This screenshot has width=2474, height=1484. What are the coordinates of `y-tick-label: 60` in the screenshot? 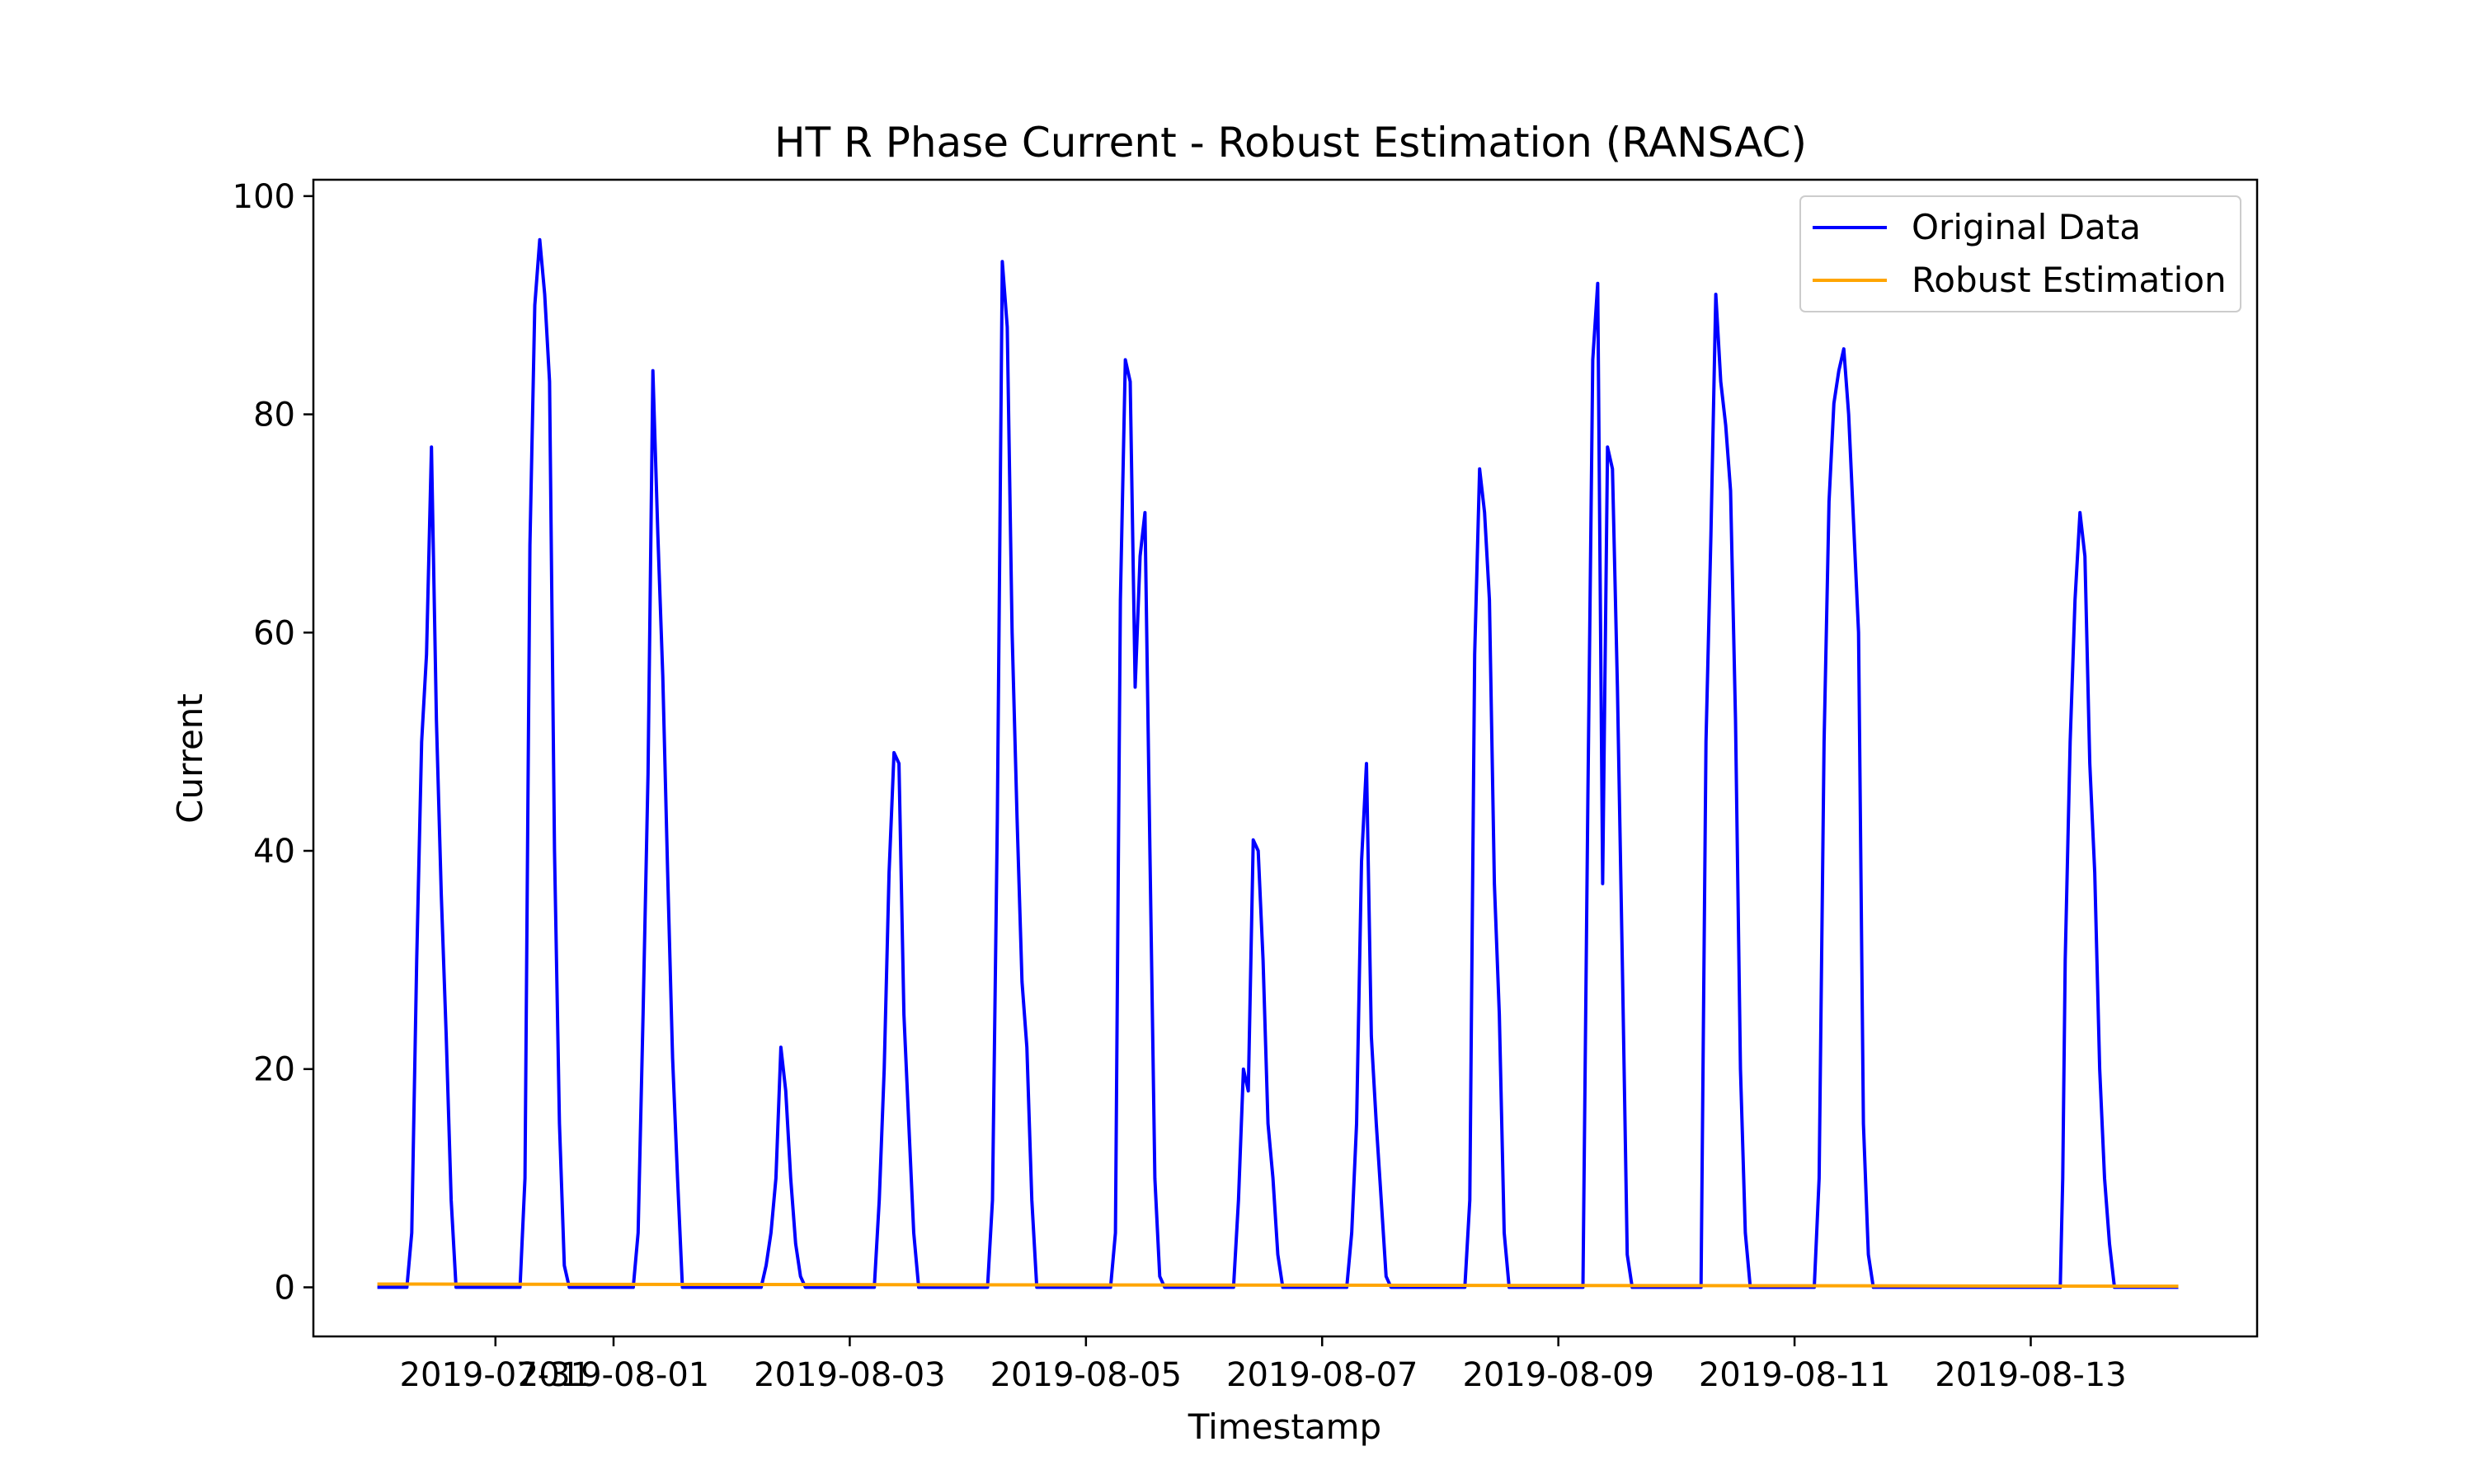 It's located at (274, 633).